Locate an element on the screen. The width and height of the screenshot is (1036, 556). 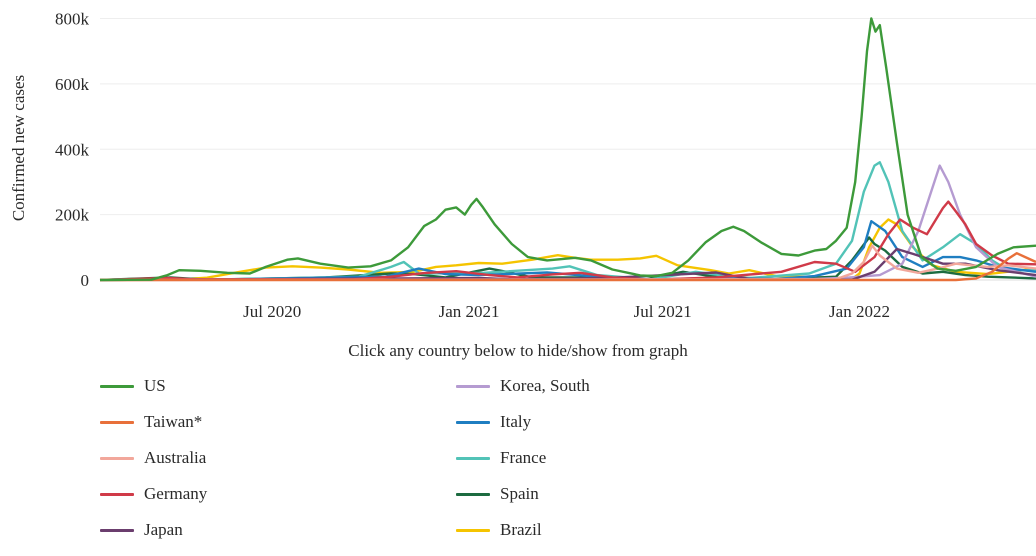
y-tick-label: 400k is located at coordinates (72, 149).